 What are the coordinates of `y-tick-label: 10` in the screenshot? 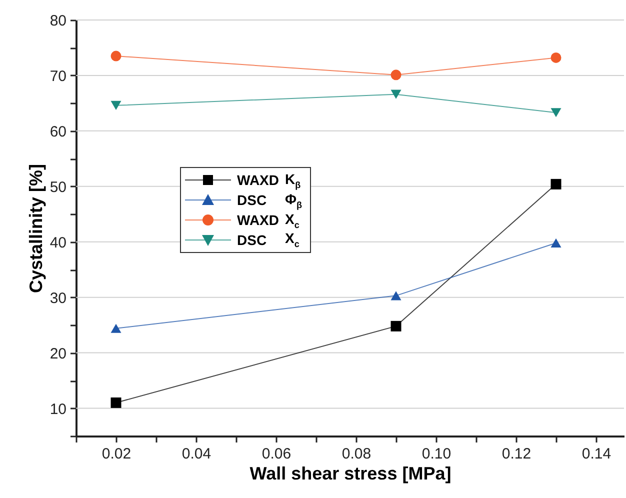 It's located at (58, 409).